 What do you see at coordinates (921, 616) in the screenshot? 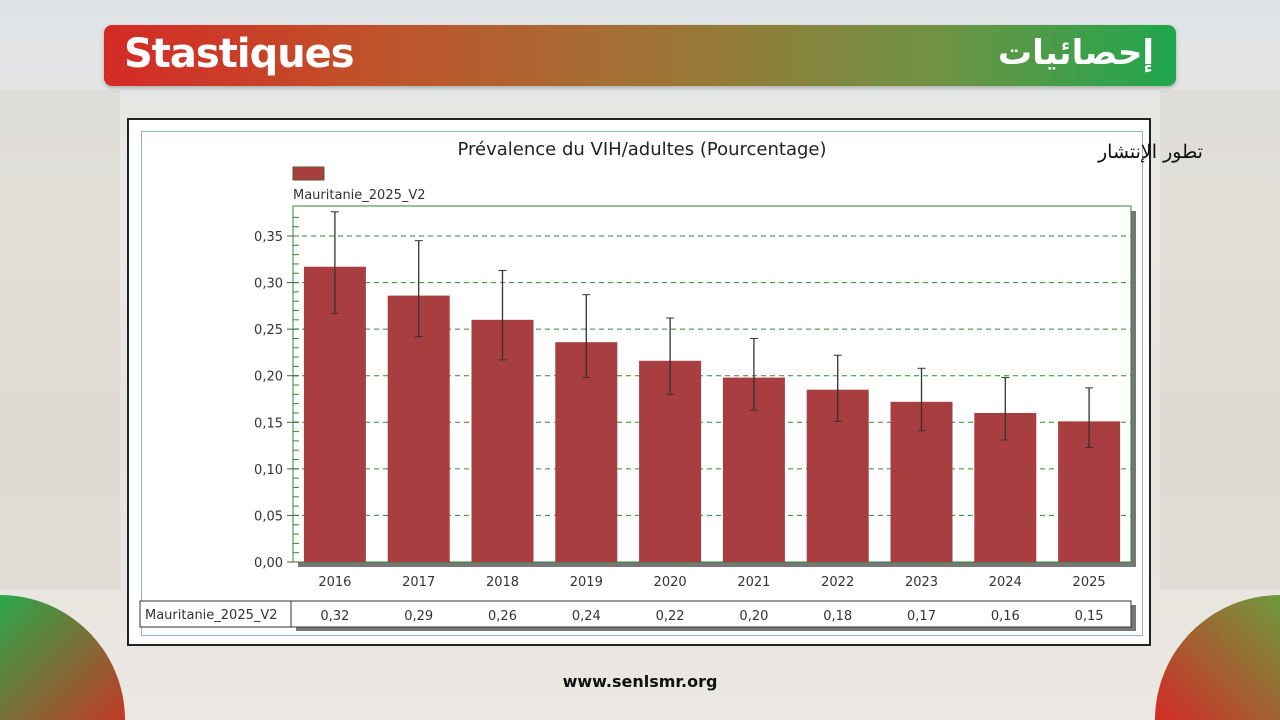
I see `table-value: 0,17` at bounding box center [921, 616].